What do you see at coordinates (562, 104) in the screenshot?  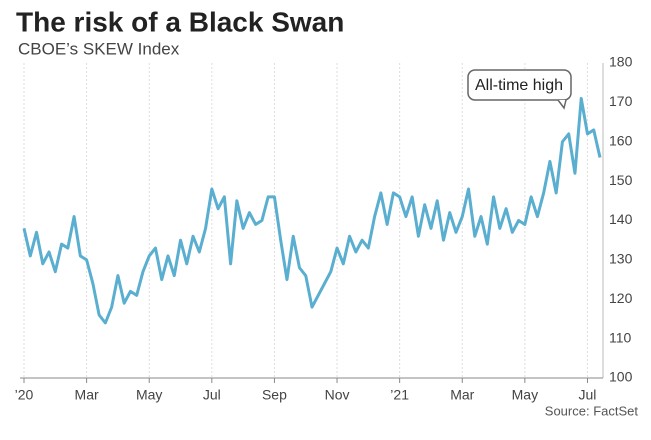 I see `callout-pointer` at bounding box center [562, 104].